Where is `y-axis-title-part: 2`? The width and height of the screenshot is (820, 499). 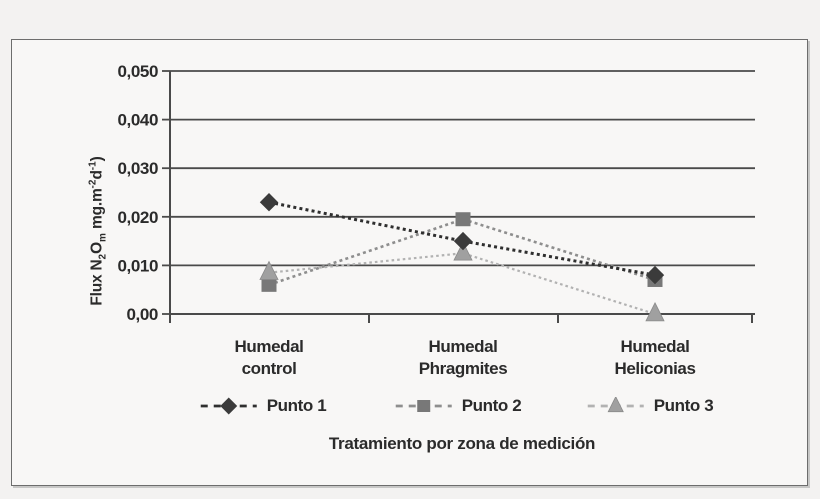
y-axis-title-part: 2 is located at coordinates (103, 256).